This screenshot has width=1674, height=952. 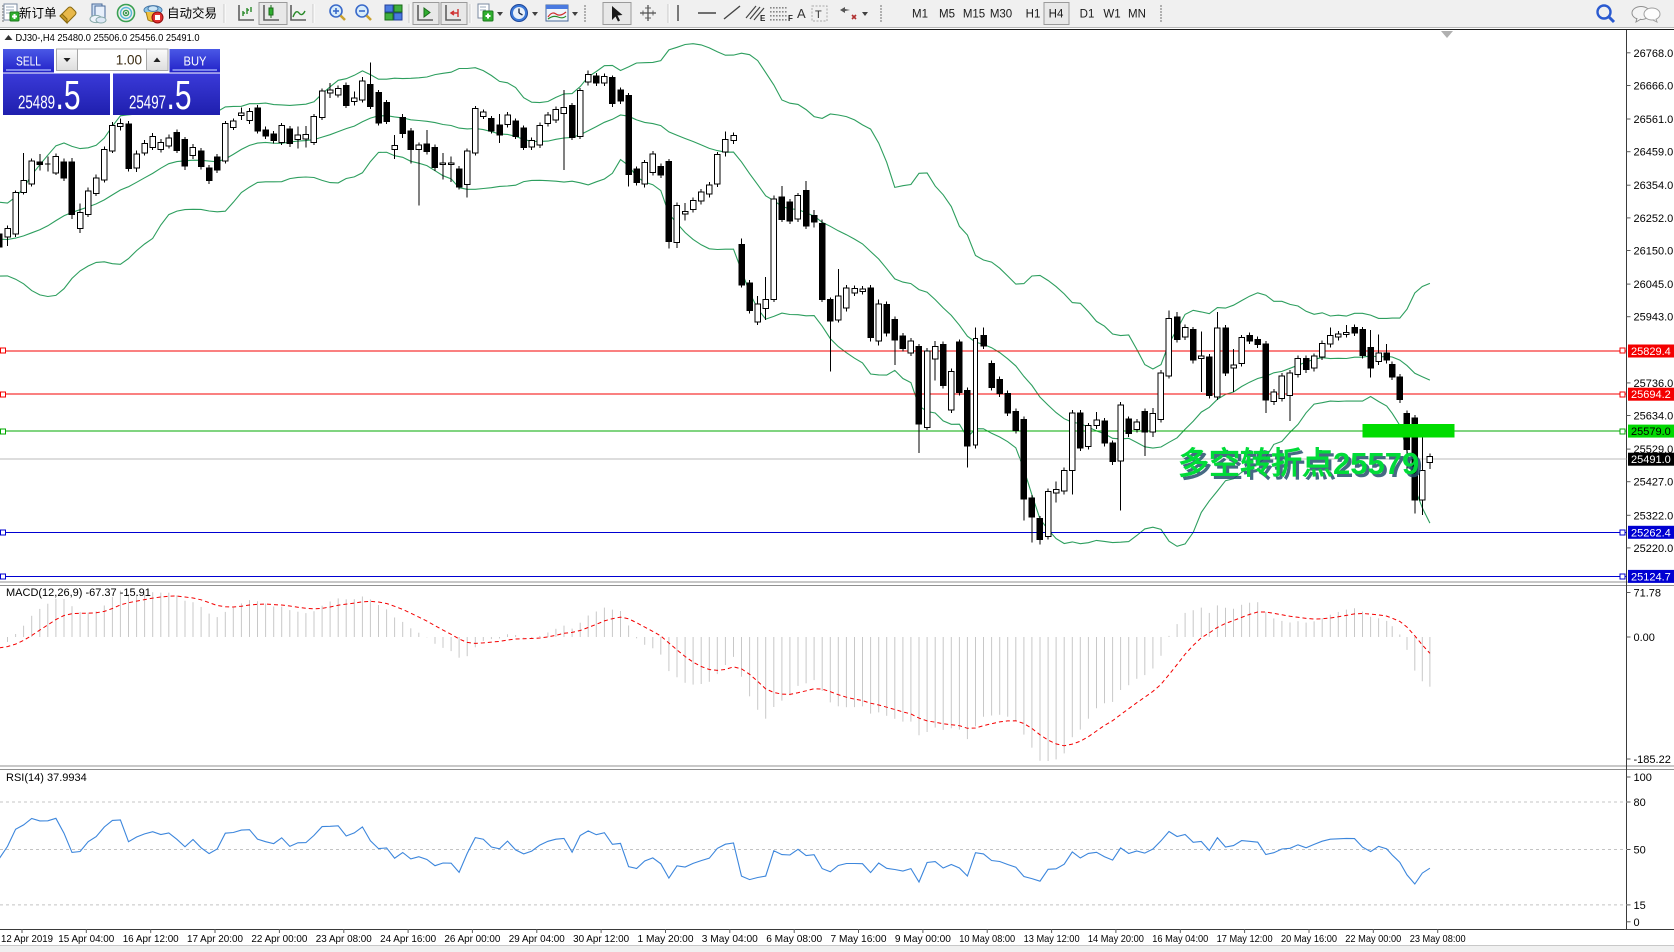 I want to click on svg-text: 1.00, so click(x=129, y=60).